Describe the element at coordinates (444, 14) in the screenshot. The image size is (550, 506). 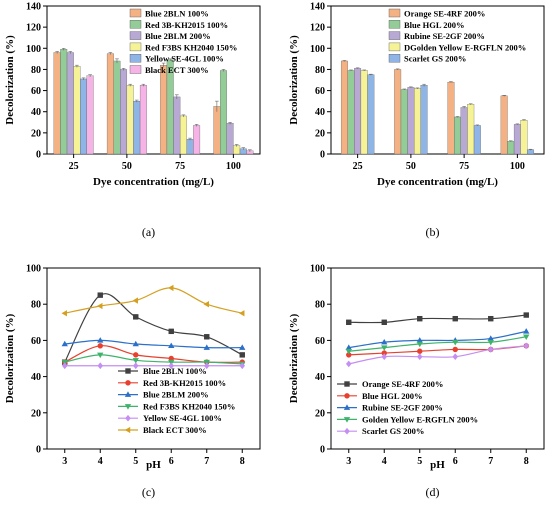
I see `legend-label: Orange SE-4RF 200%` at that location.